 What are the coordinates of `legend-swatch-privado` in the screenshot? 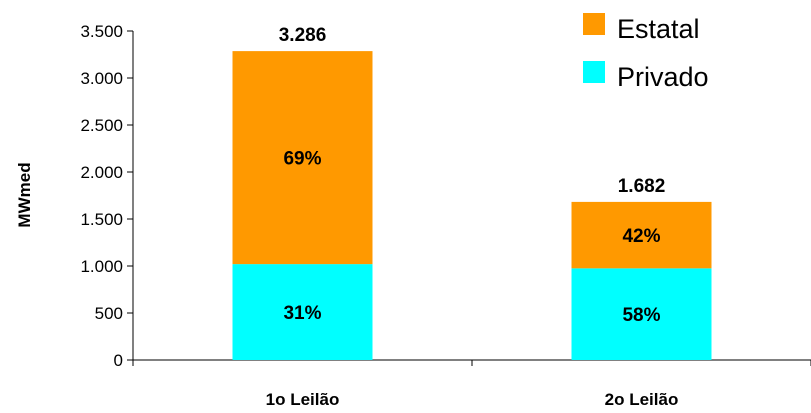 It's located at (594, 72).